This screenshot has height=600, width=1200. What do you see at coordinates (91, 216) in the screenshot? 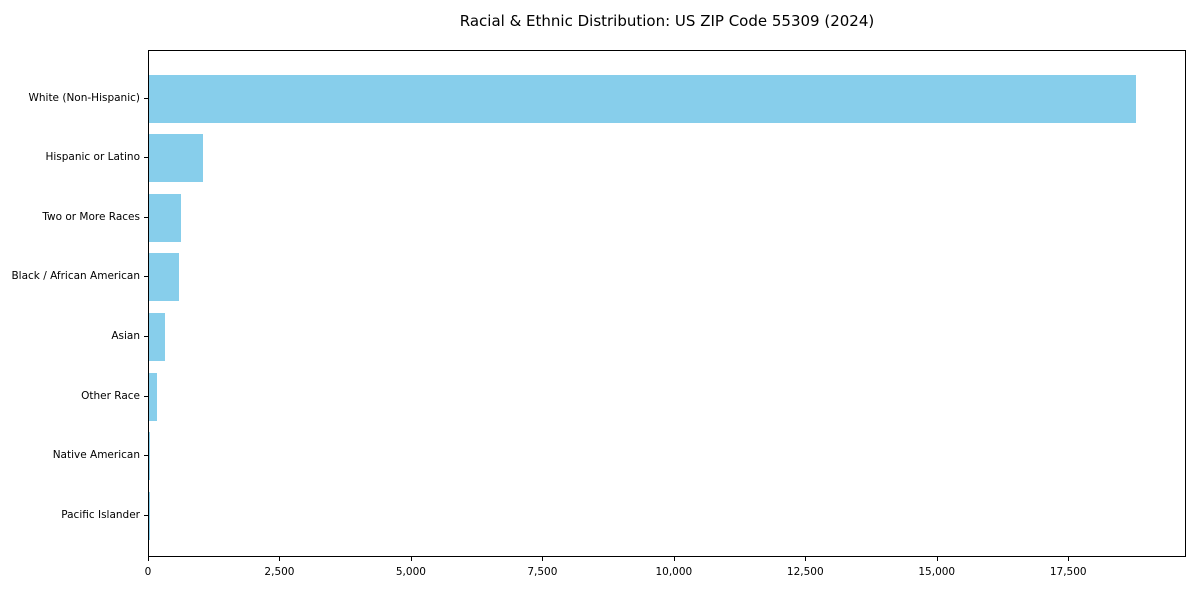
I see `y-tick-label: Two or More Races` at bounding box center [91, 216].